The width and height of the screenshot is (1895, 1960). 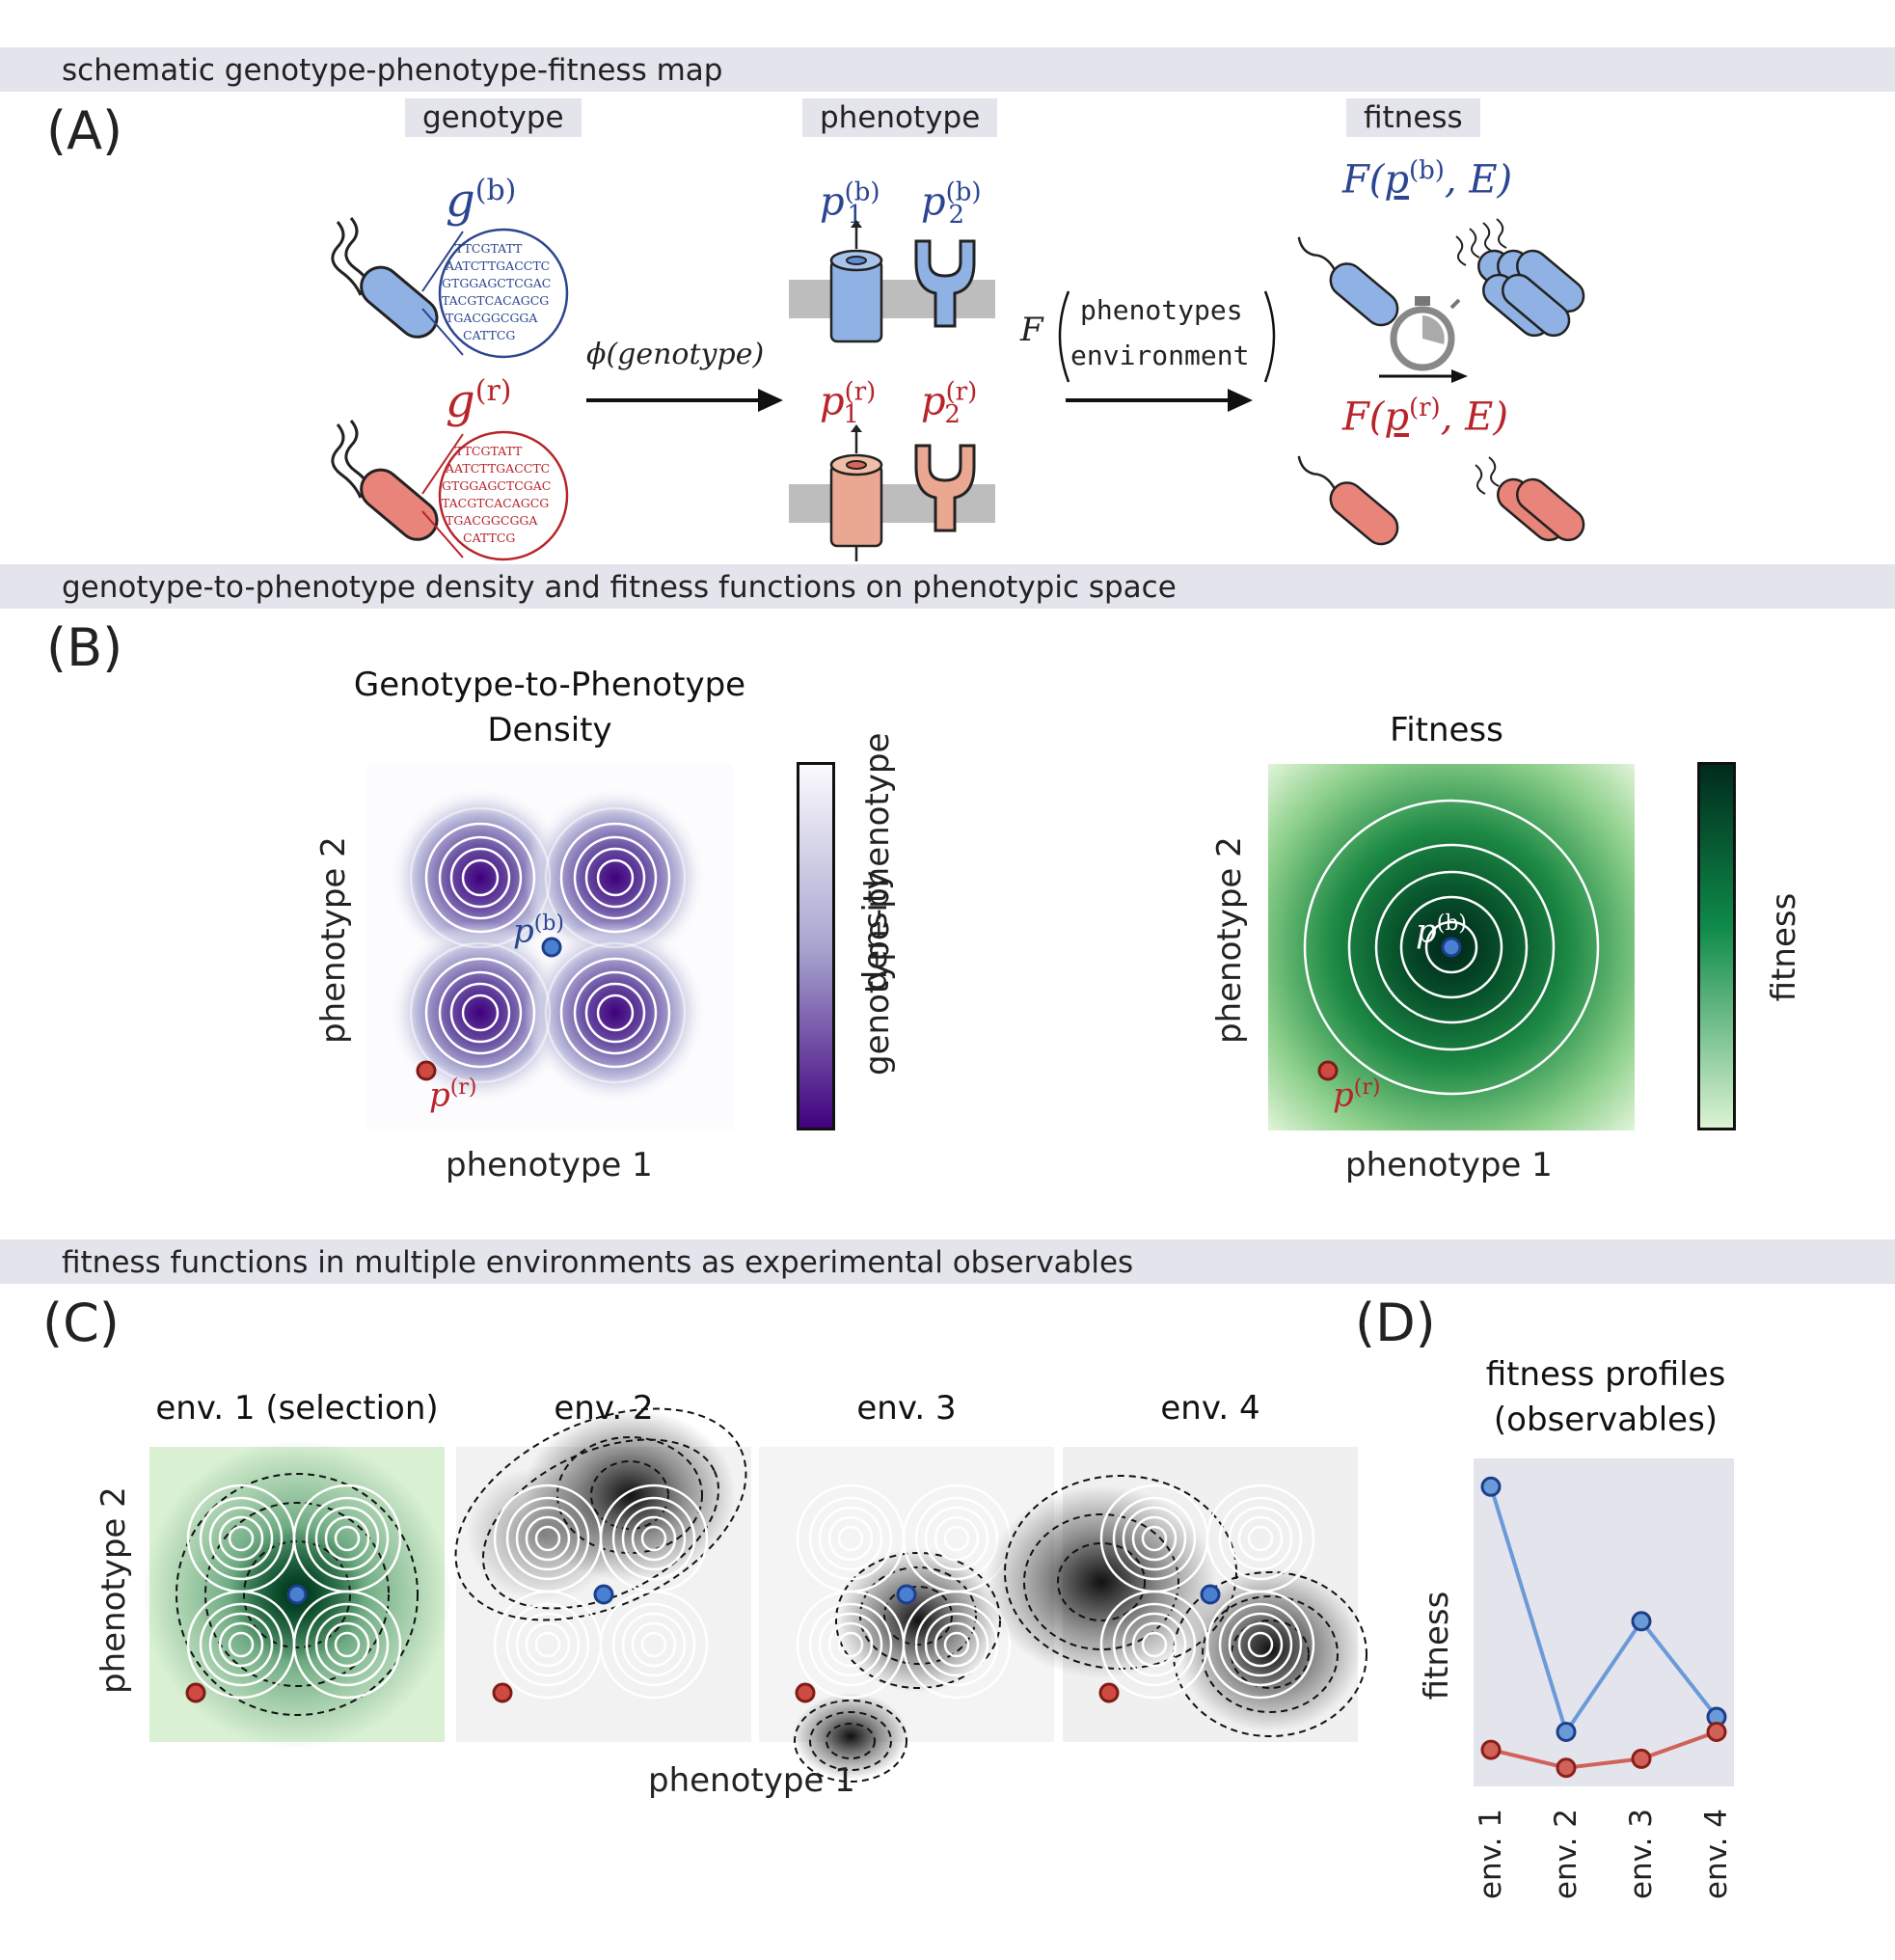 I want to click on fitness-title: Fitness, so click(x=1446, y=730).